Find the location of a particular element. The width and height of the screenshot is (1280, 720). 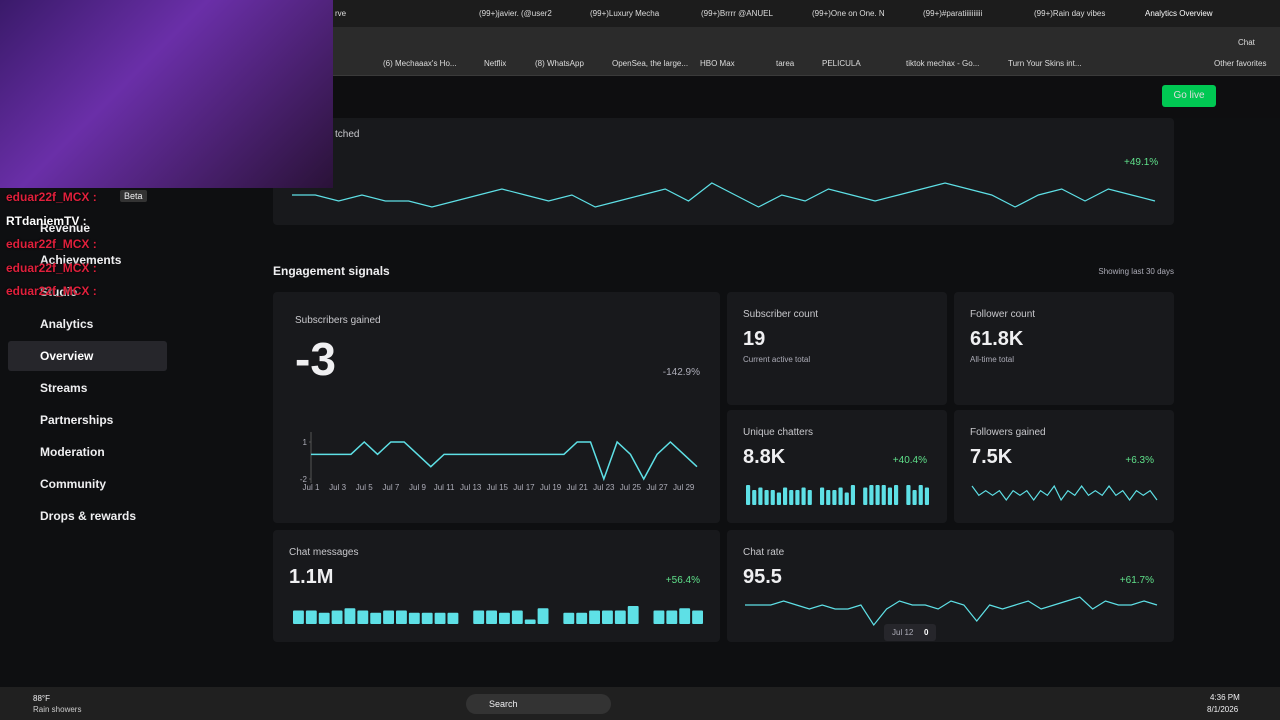

nav-item: Analytics is located at coordinates (67, 324).